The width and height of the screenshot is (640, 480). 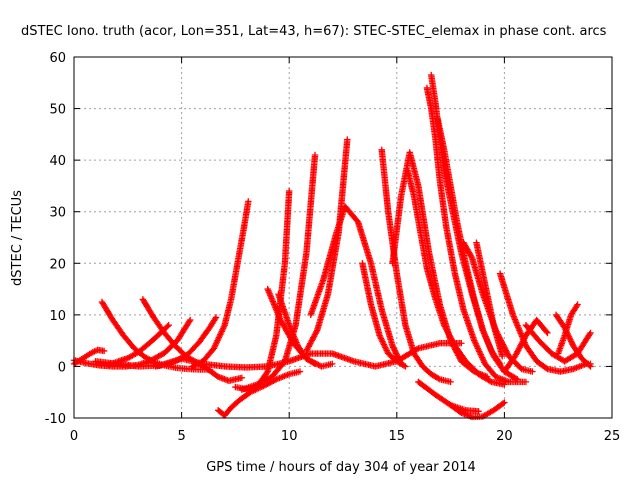 I want to click on y-tick-label: -10, so click(x=55, y=419).